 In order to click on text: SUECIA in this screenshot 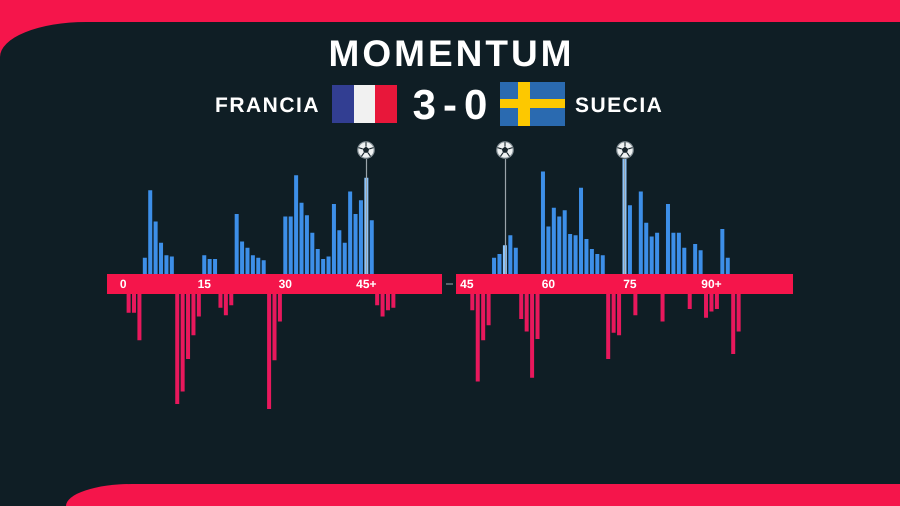, I will do `click(619, 105)`.